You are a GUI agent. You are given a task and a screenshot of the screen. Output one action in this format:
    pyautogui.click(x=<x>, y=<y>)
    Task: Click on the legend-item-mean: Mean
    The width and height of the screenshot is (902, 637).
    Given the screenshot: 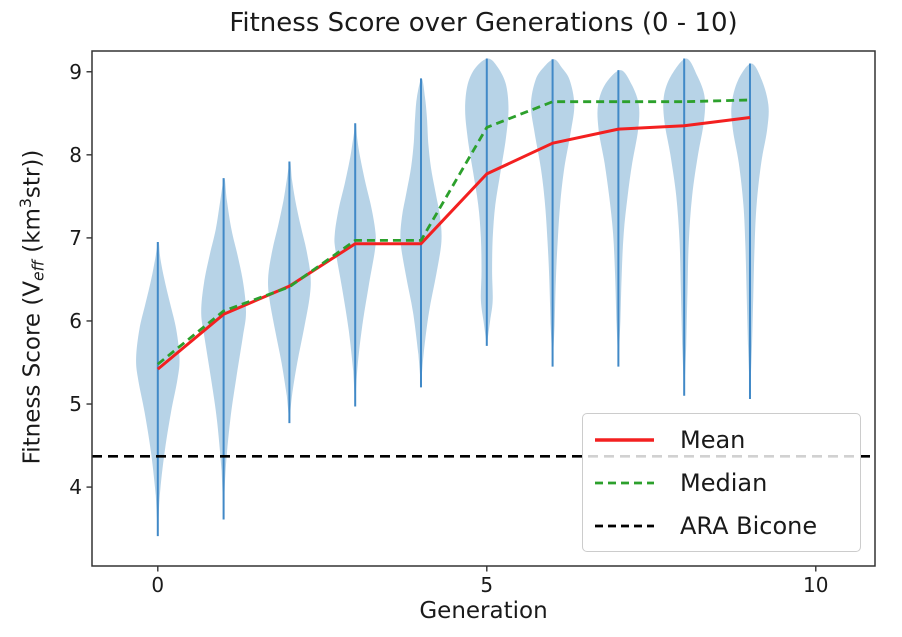 What is the action you would take?
    pyautogui.click(x=726, y=440)
    